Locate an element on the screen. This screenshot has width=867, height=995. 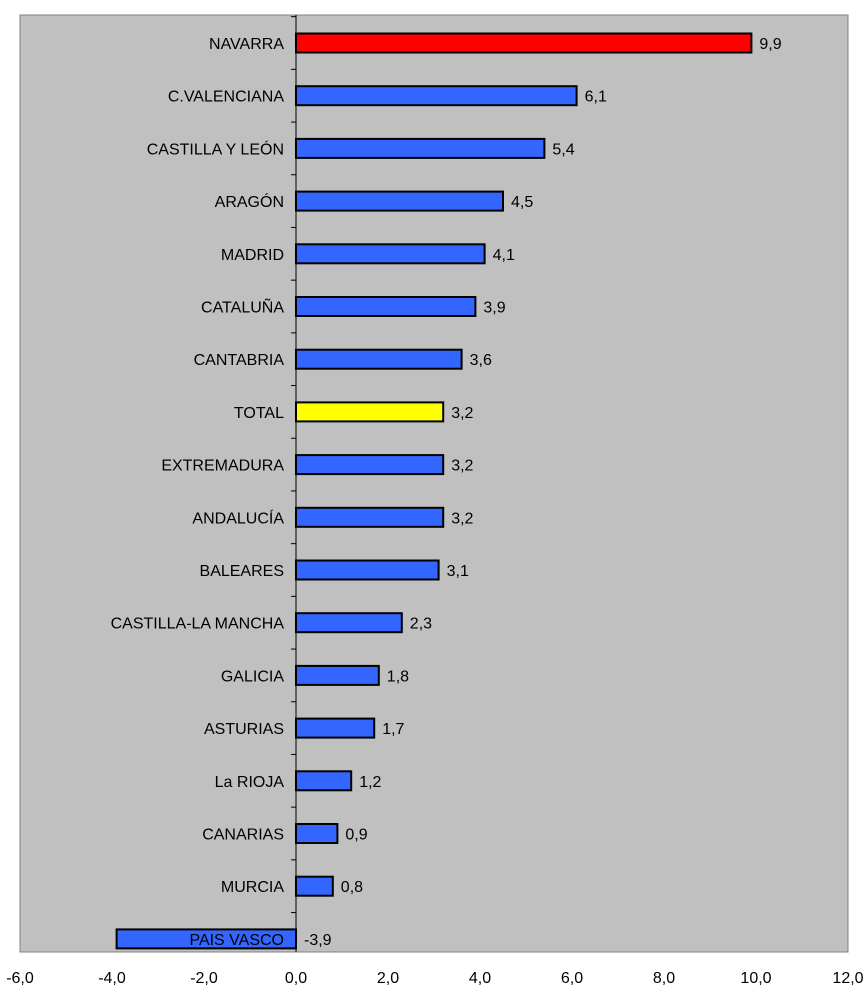
category-label: CANARIAS is located at coordinates (243, 835).